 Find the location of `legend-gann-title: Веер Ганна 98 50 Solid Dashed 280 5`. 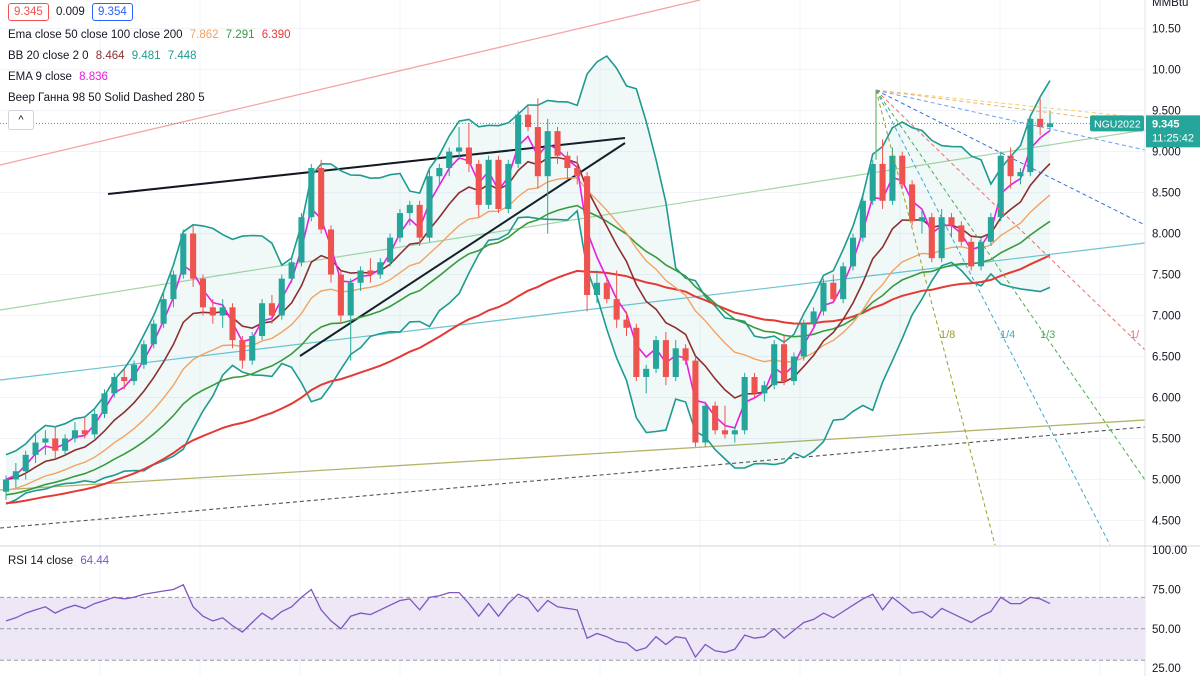

legend-gann-title: Веер Ганна 98 50 Solid Dashed 280 5 is located at coordinates (106, 98).